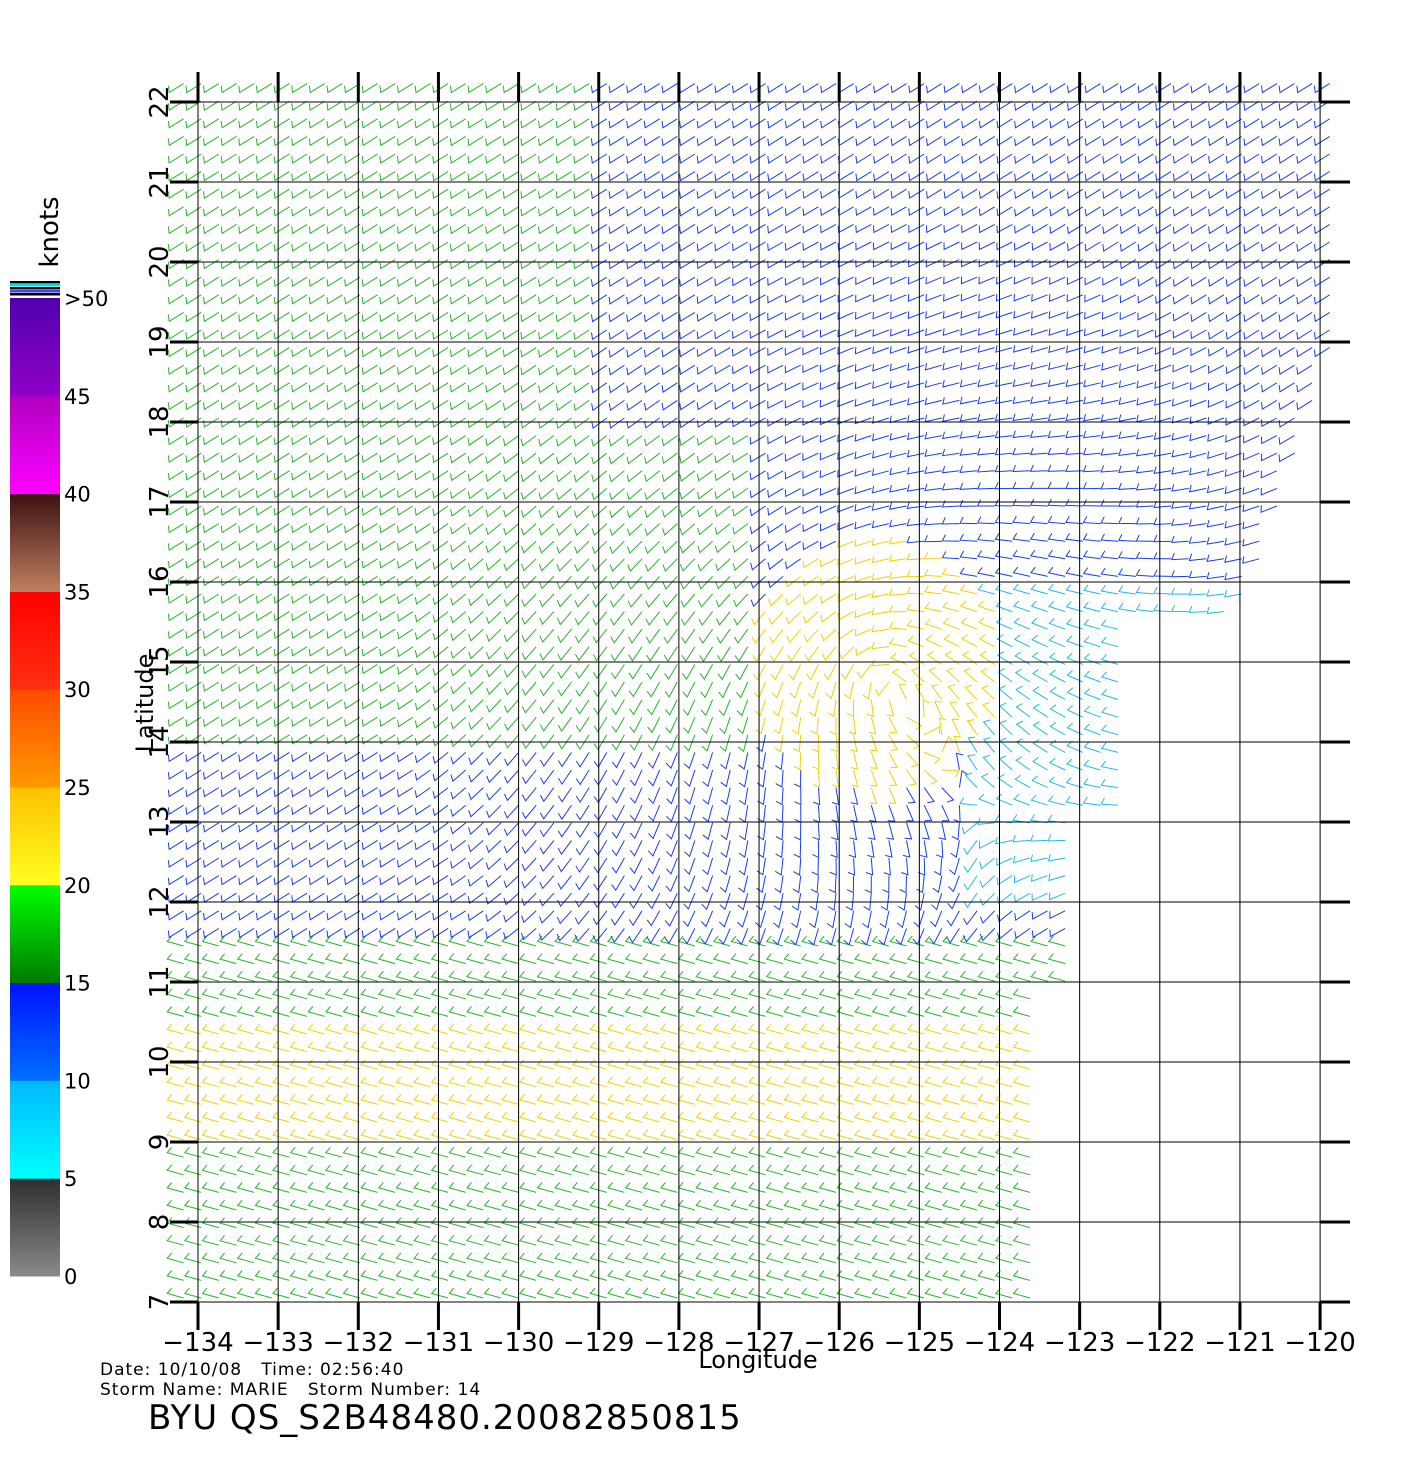 Image resolution: width=1420 pixels, height=1480 pixels. I want to click on longitude-tick-label: −126, so click(838, 1343).